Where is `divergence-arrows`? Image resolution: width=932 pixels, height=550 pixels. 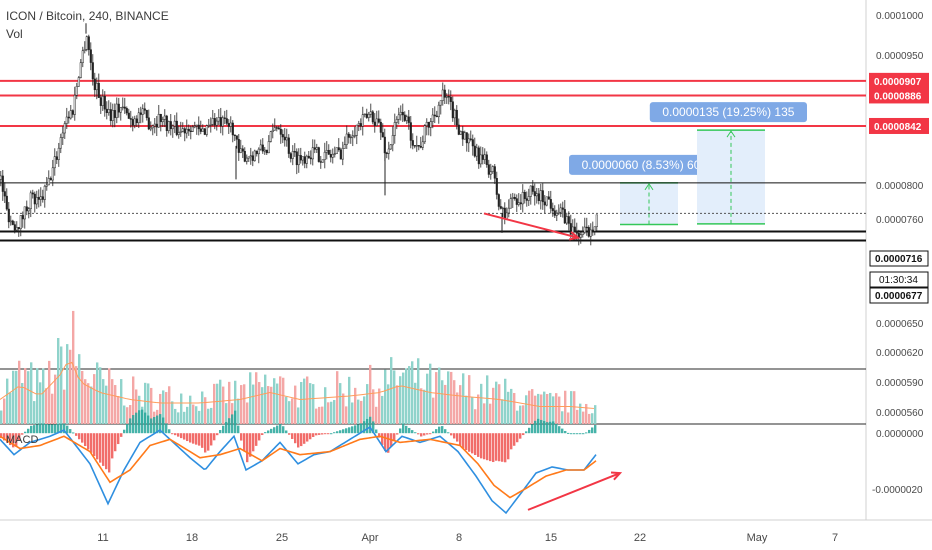 divergence-arrows is located at coordinates (553, 361).